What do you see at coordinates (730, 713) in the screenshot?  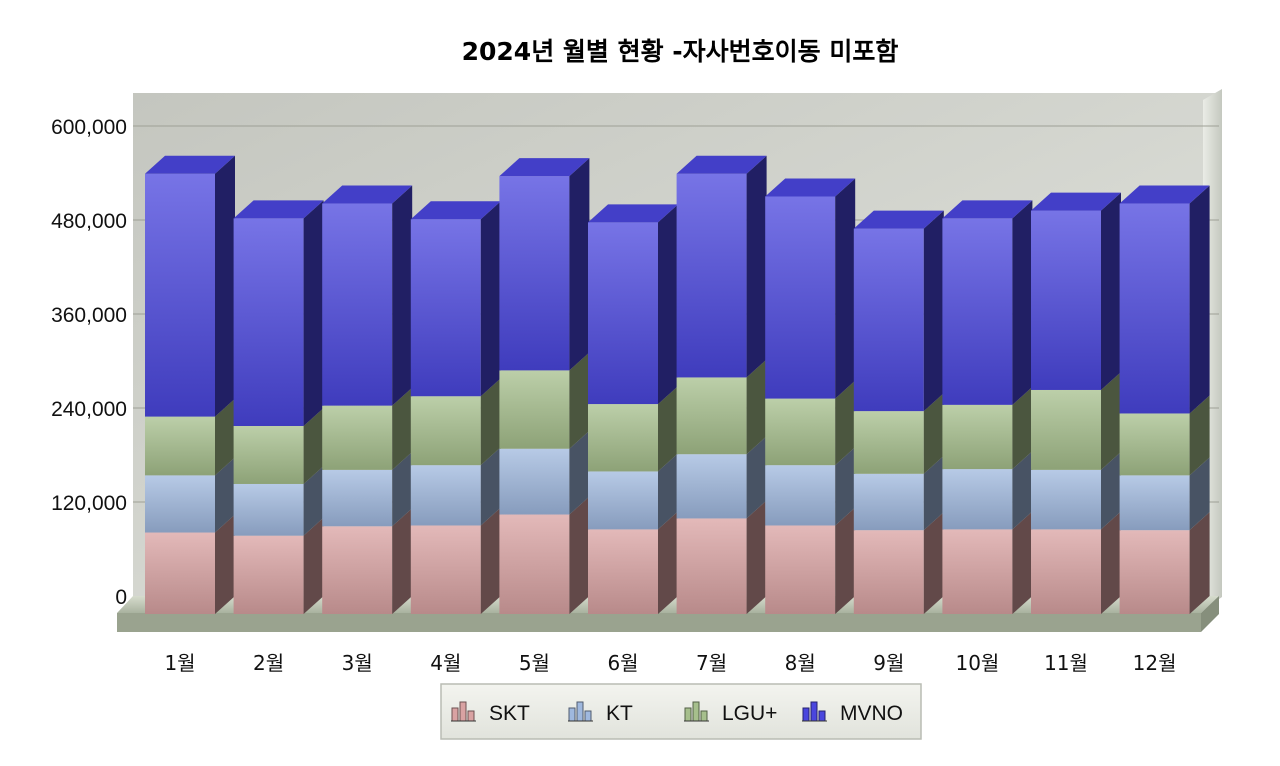 I see `legend-item-lguplus: LGU+` at bounding box center [730, 713].